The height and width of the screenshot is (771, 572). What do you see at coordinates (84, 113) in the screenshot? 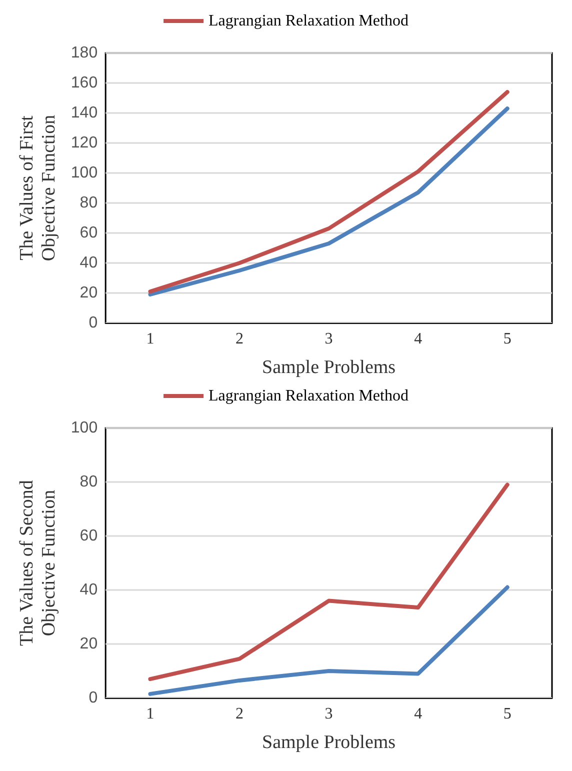
I see `y-tick-label: 140` at bounding box center [84, 113].